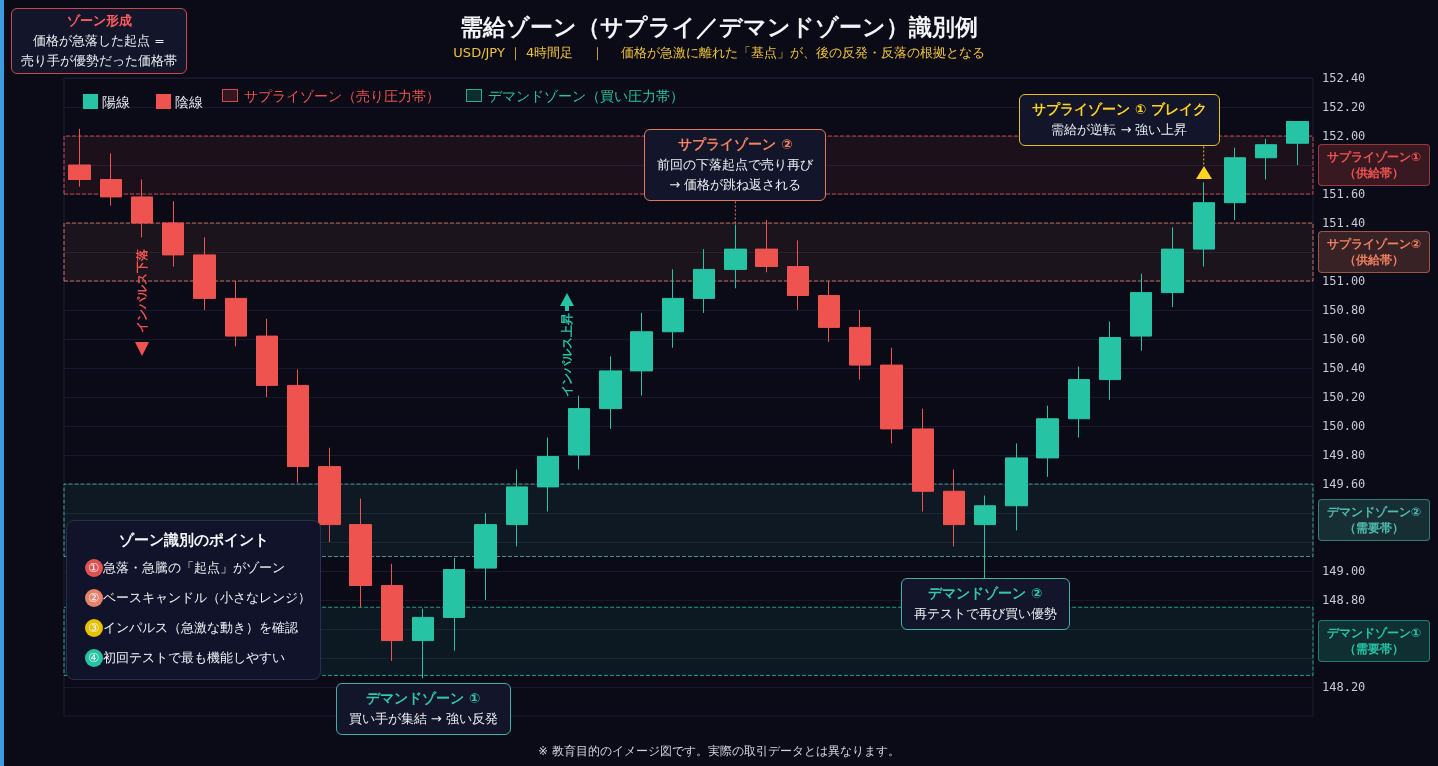  I want to click on callout-box: サプライゾーン ① ブレイク 需給が逆転 → 強い上昇, so click(1119, 120).